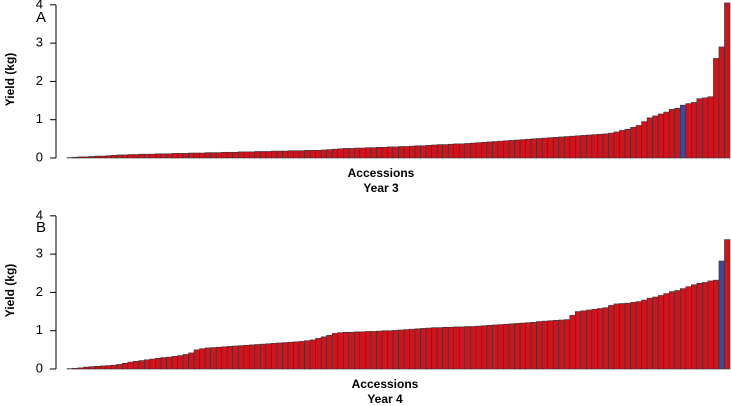  I want to click on panel-label: A, so click(41, 17).